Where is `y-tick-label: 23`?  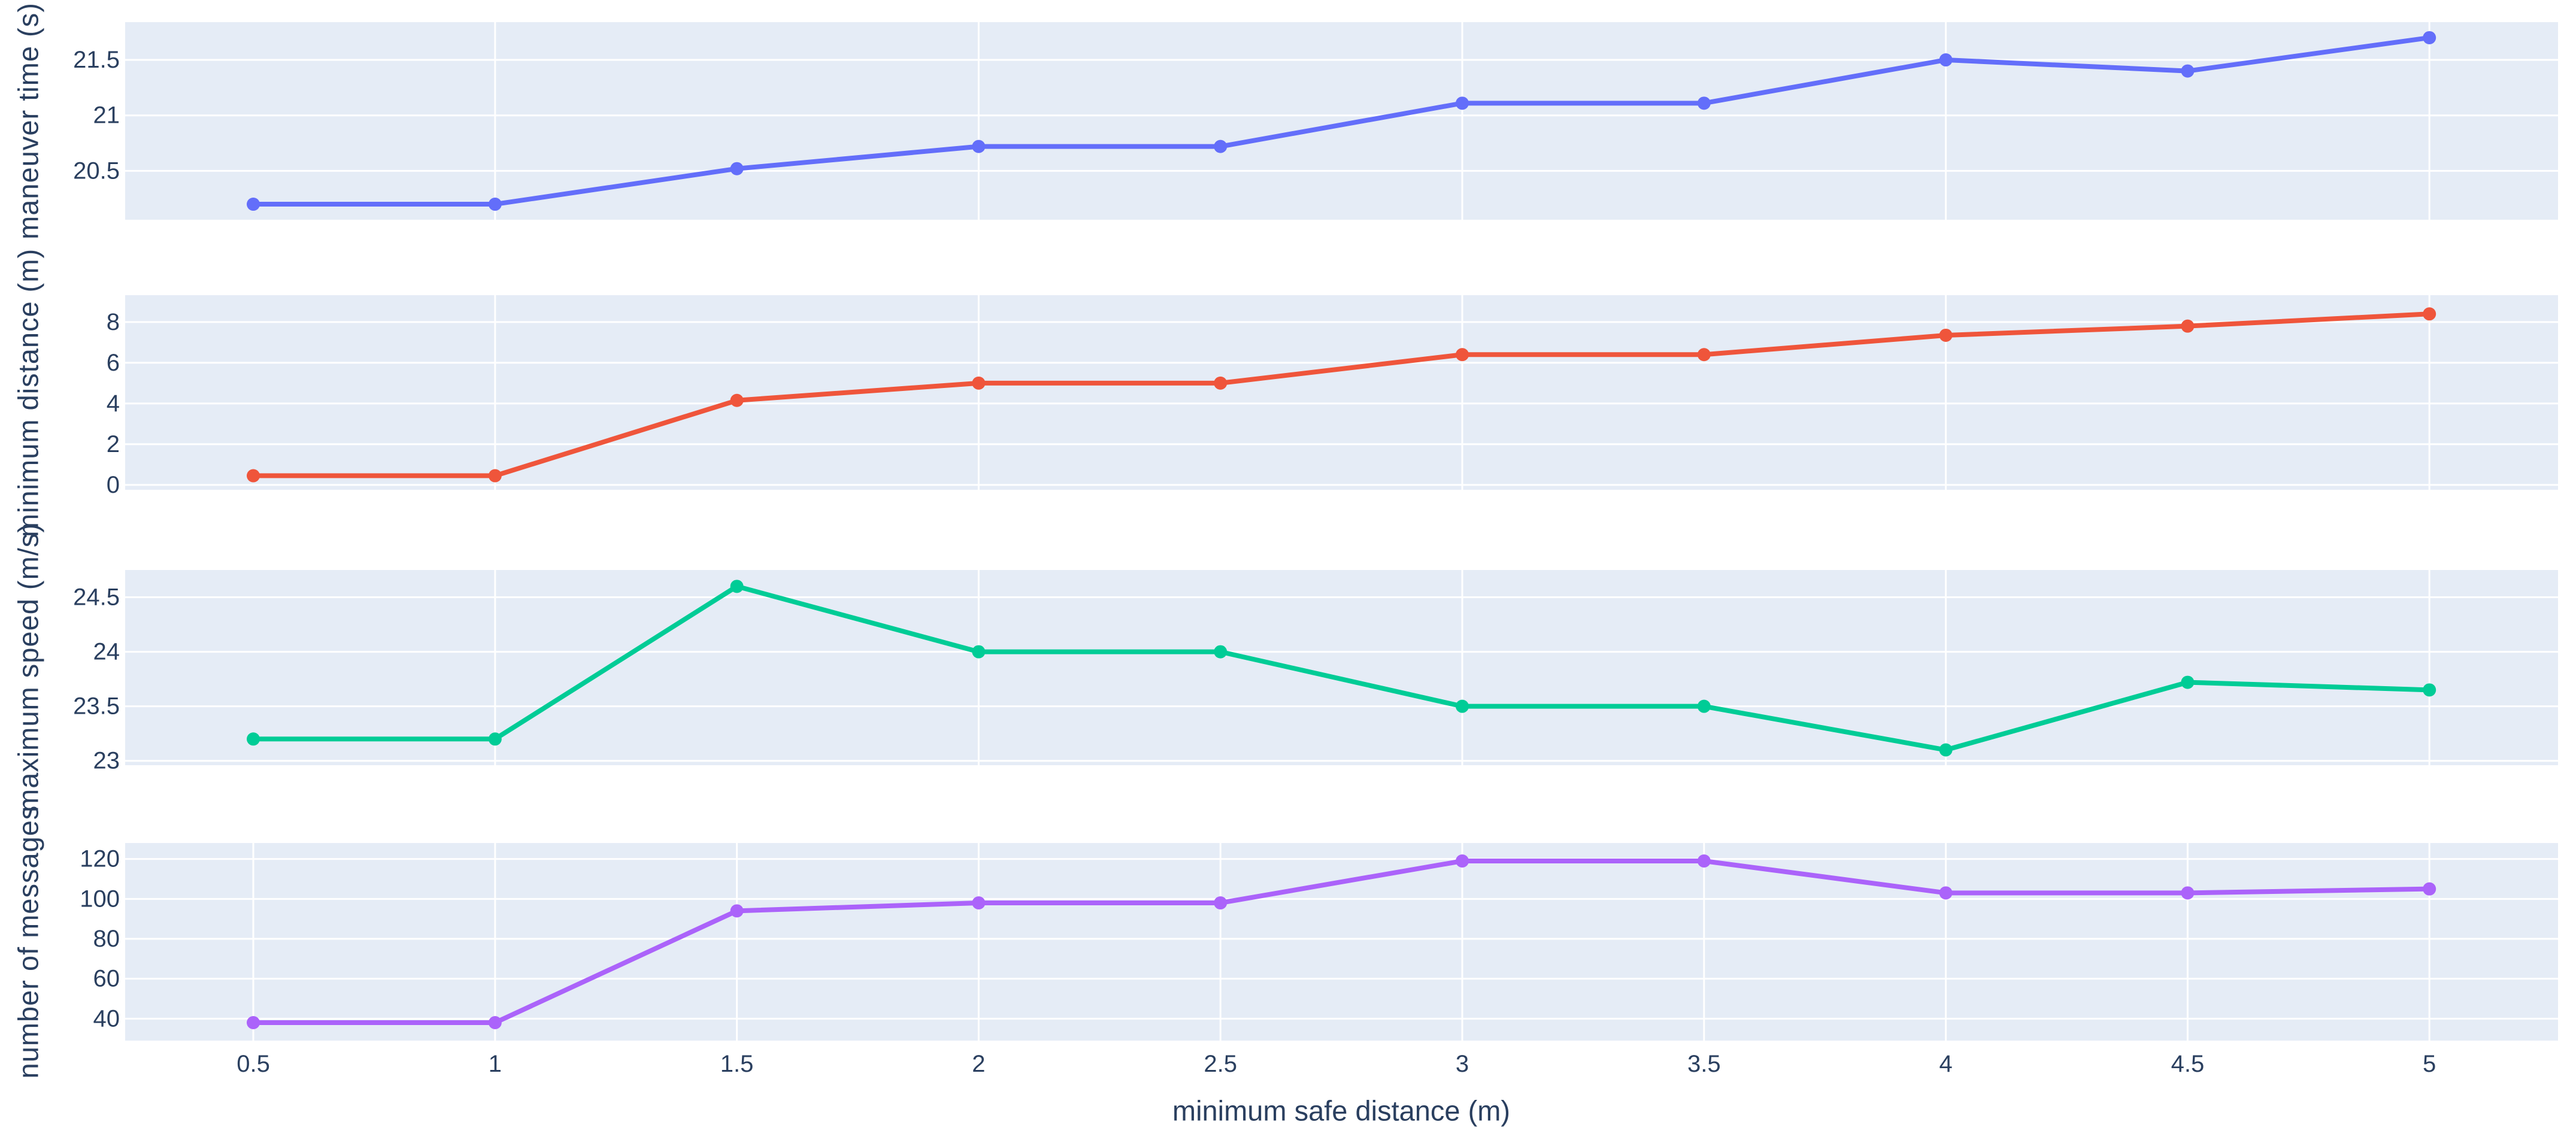
y-tick-label: 23 is located at coordinates (106, 761).